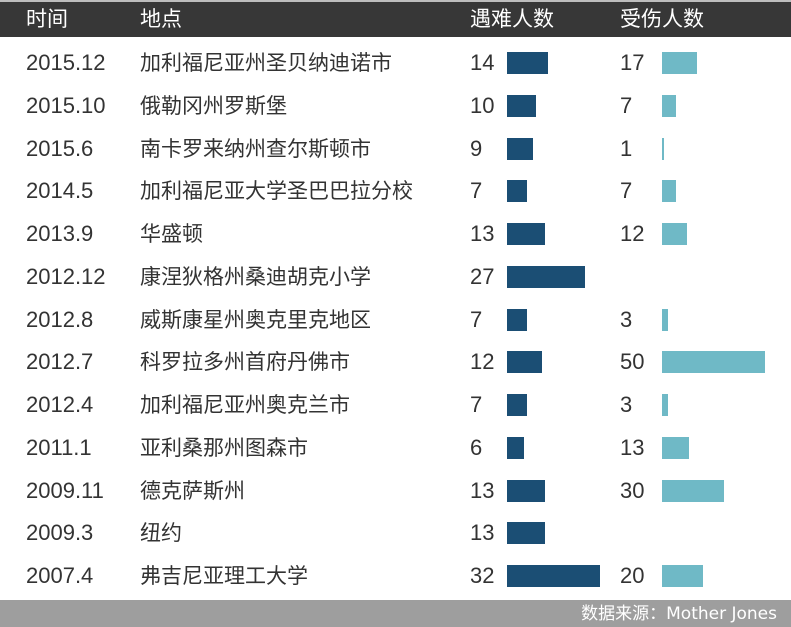 Image resolution: width=791 pixels, height=627 pixels. I want to click on row-killed-value: 9, so click(476, 148).